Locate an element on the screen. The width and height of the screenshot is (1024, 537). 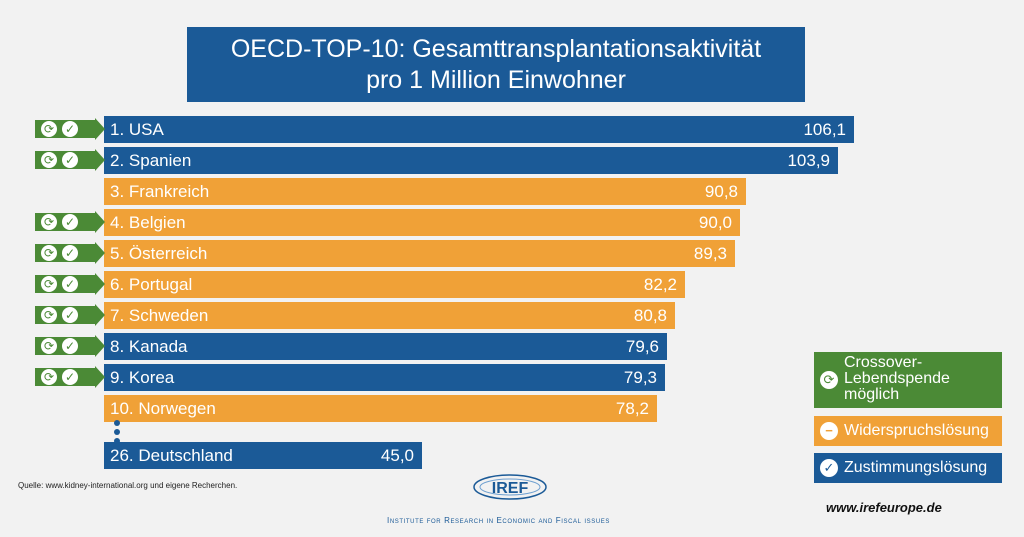
legend-item-zustimmung: ✓ Zustimmungslösung is located at coordinates (908, 468).